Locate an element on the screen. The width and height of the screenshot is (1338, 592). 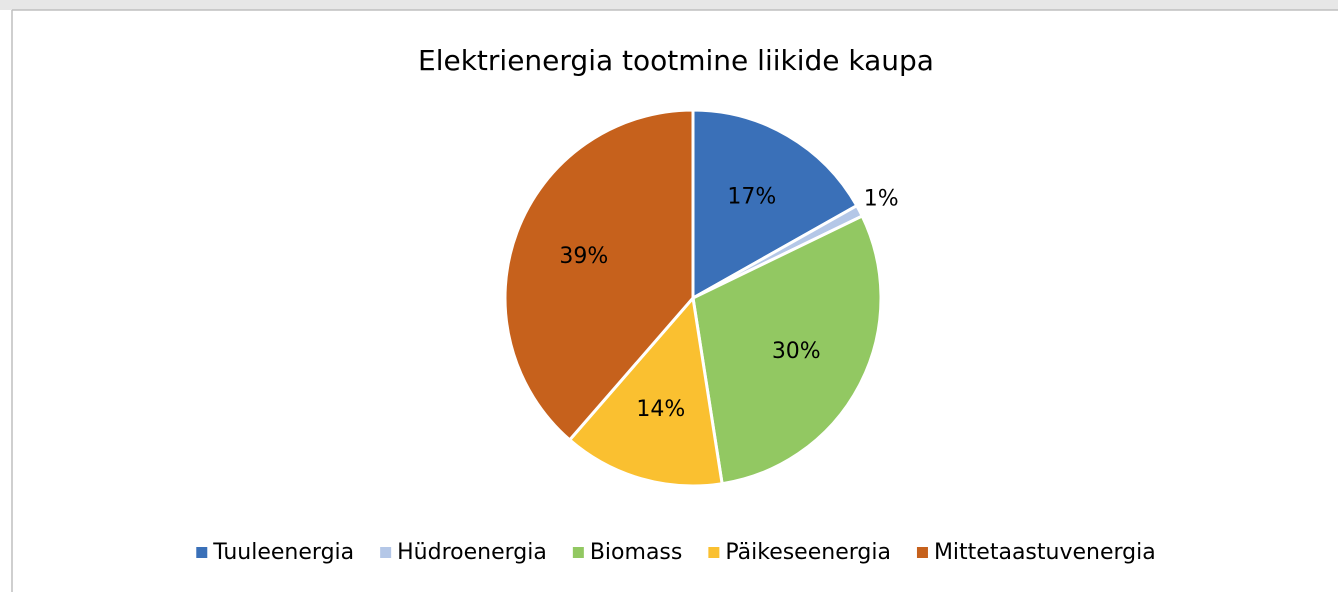
data-label: 14% is located at coordinates (660, 409).